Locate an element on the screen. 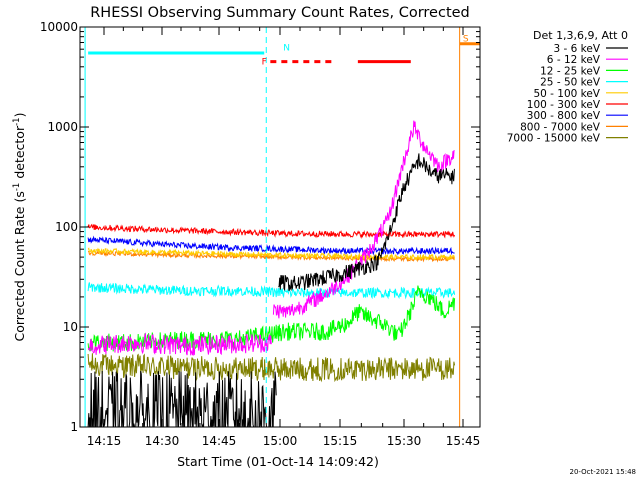 This screenshot has height=480, width=640. series-8-trace is located at coordinates (271, 368).